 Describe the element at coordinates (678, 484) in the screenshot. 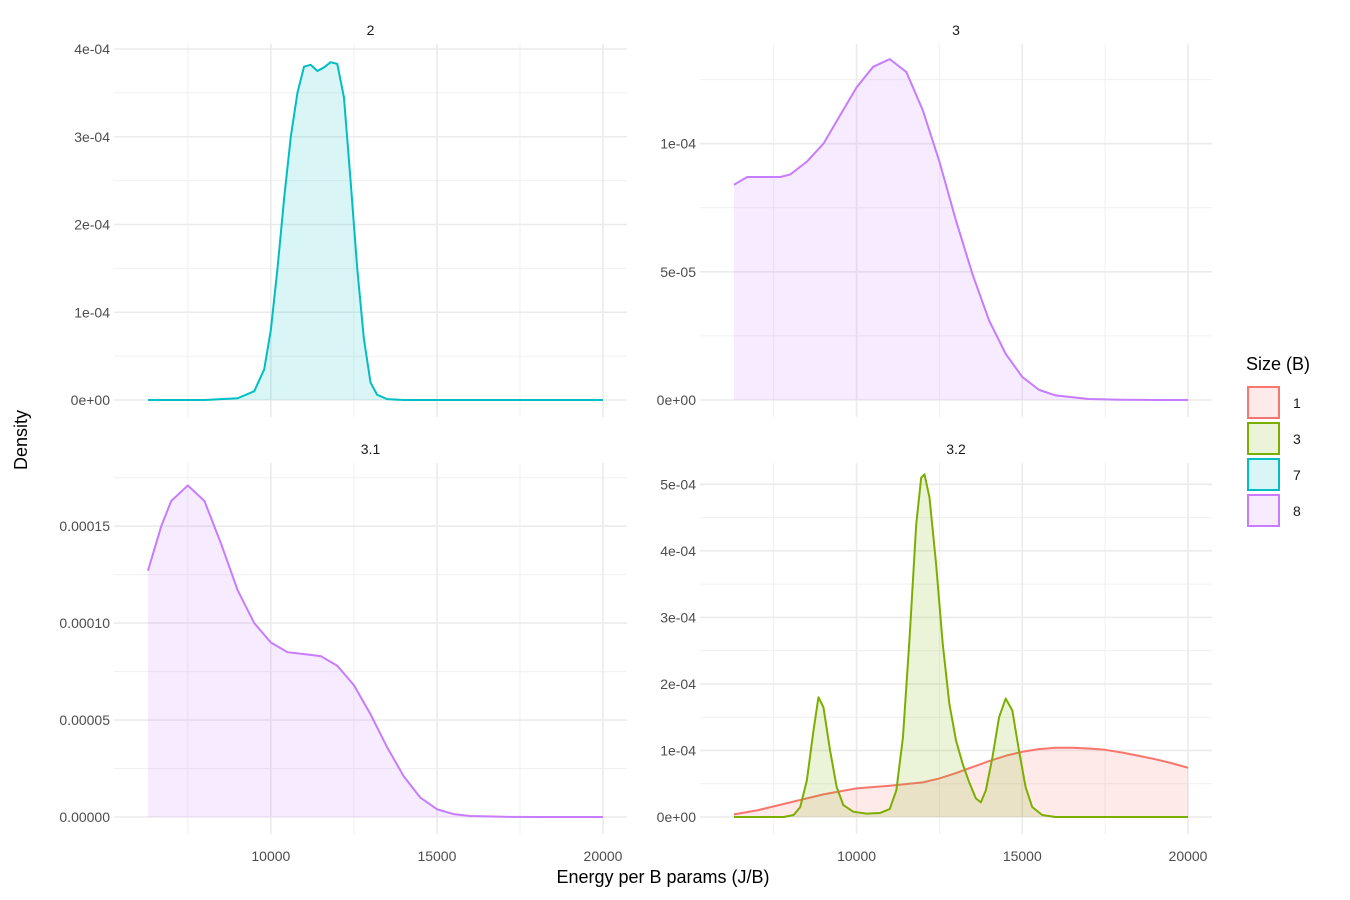

I see `panel-3-2-y-tick-label: 5e-04` at that location.